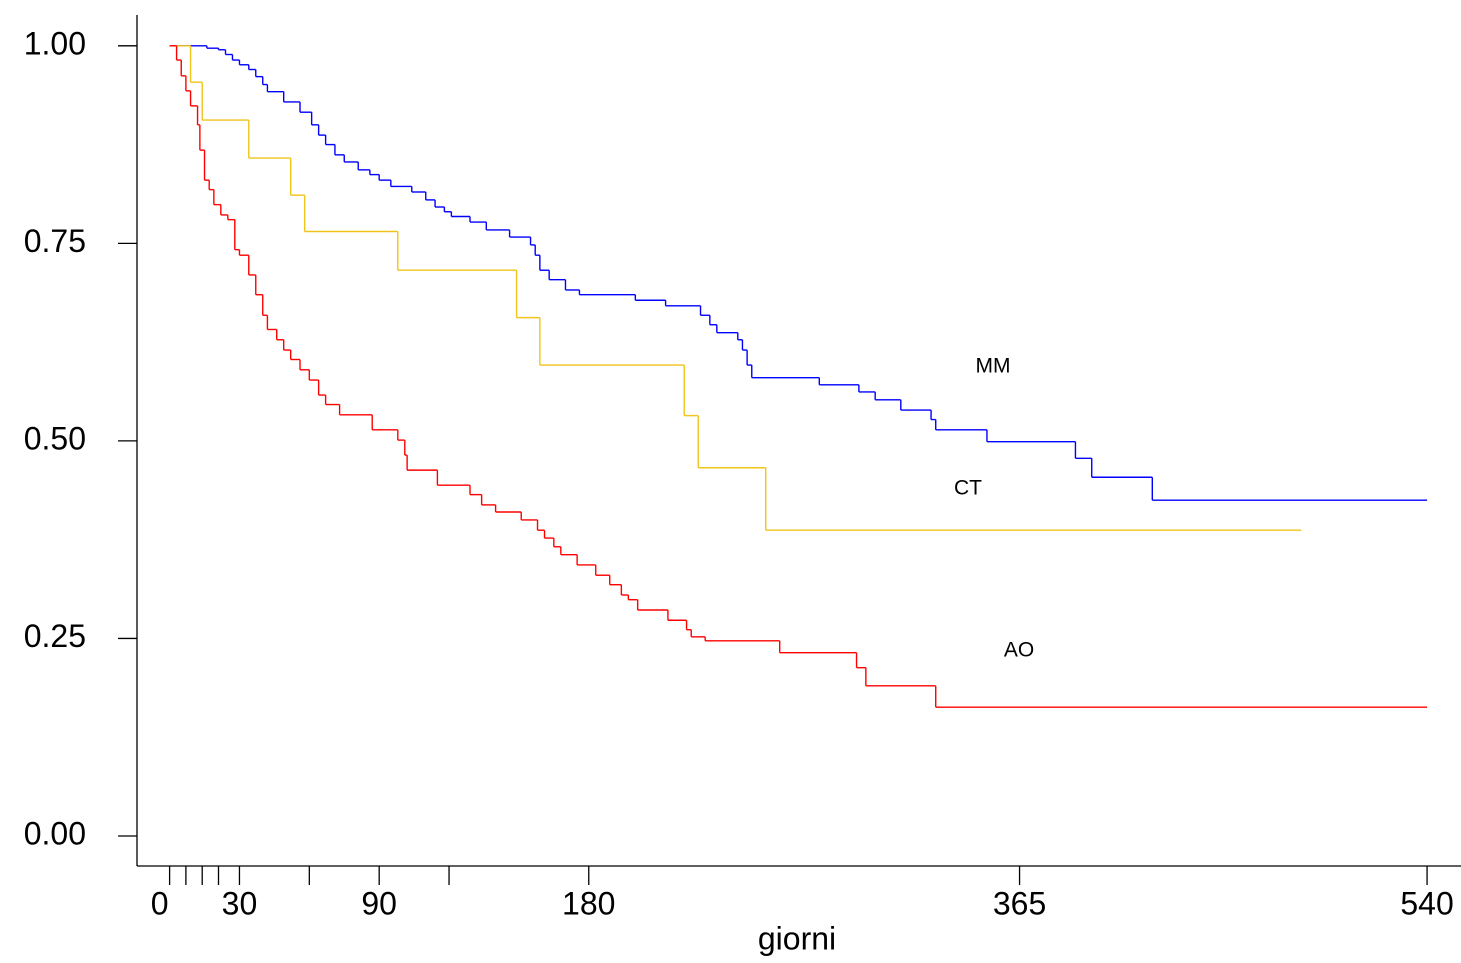 The width and height of the screenshot is (1461, 963). Describe the element at coordinates (55, 241) in the screenshot. I see `y-tick-label: 0.75` at that location.